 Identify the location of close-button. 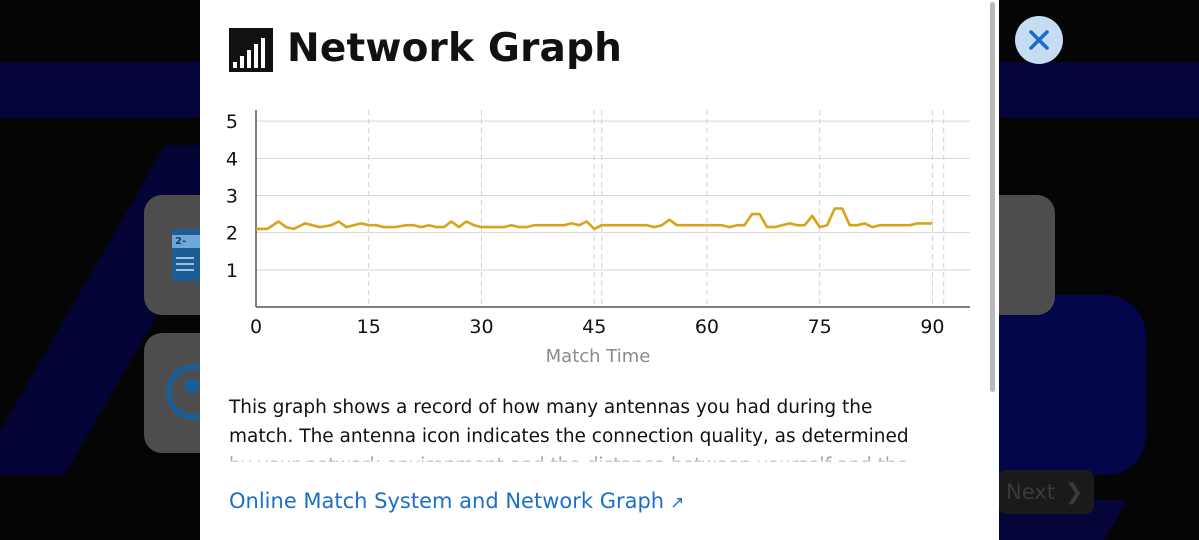
(1039, 40).